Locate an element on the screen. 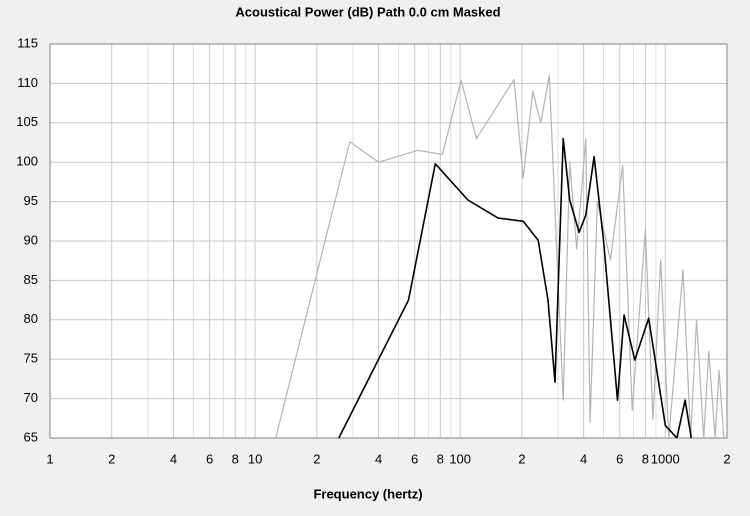  x-axis-label: Frequency (hertz) is located at coordinates (367, 493).